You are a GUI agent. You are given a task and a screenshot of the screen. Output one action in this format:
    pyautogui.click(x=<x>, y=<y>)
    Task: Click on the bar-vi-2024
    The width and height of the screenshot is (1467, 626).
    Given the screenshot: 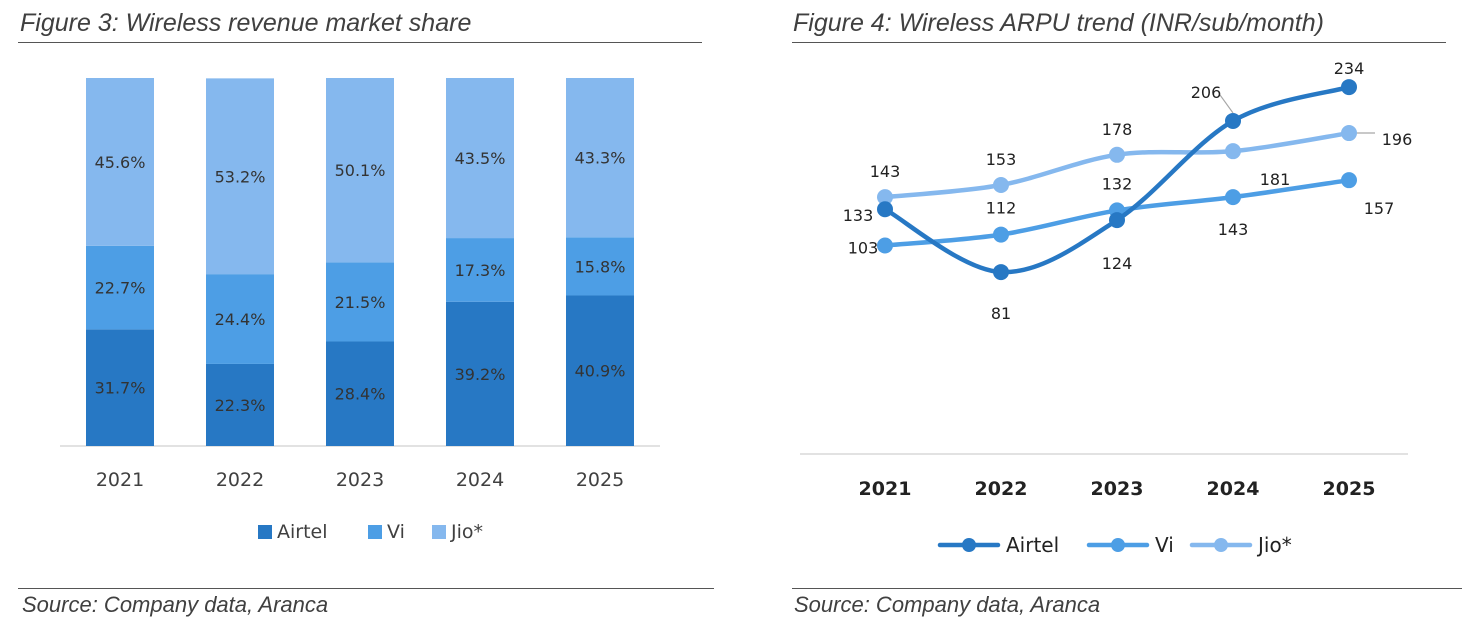 What is the action you would take?
    pyautogui.click(x=480, y=270)
    